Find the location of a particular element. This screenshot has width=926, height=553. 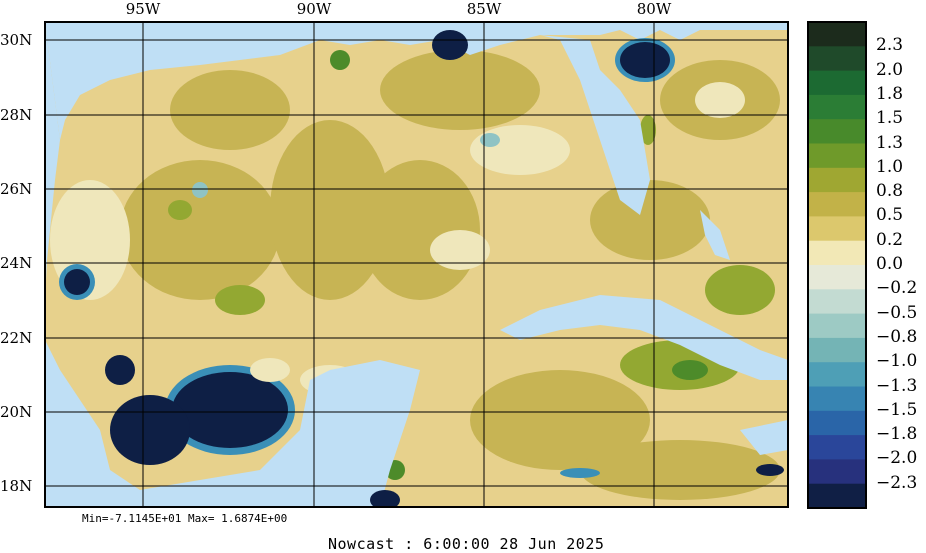

lat-label-24n: 24N is located at coordinates (16, 263).